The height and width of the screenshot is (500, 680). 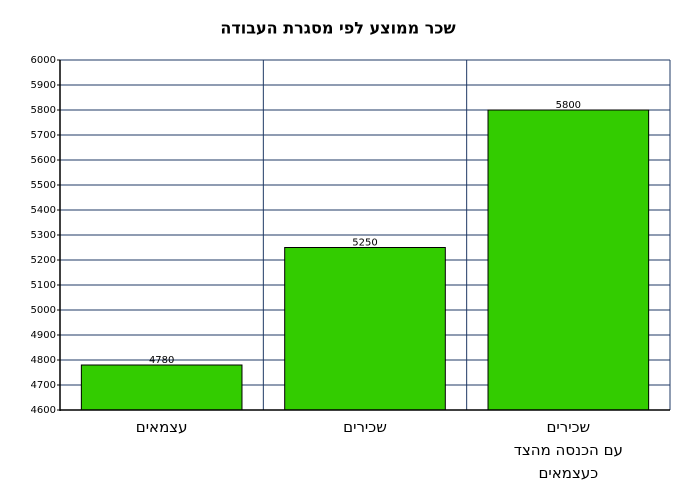 What do you see at coordinates (43, 235) in the screenshot?
I see `y-tick-label: 5300` at bounding box center [43, 235].